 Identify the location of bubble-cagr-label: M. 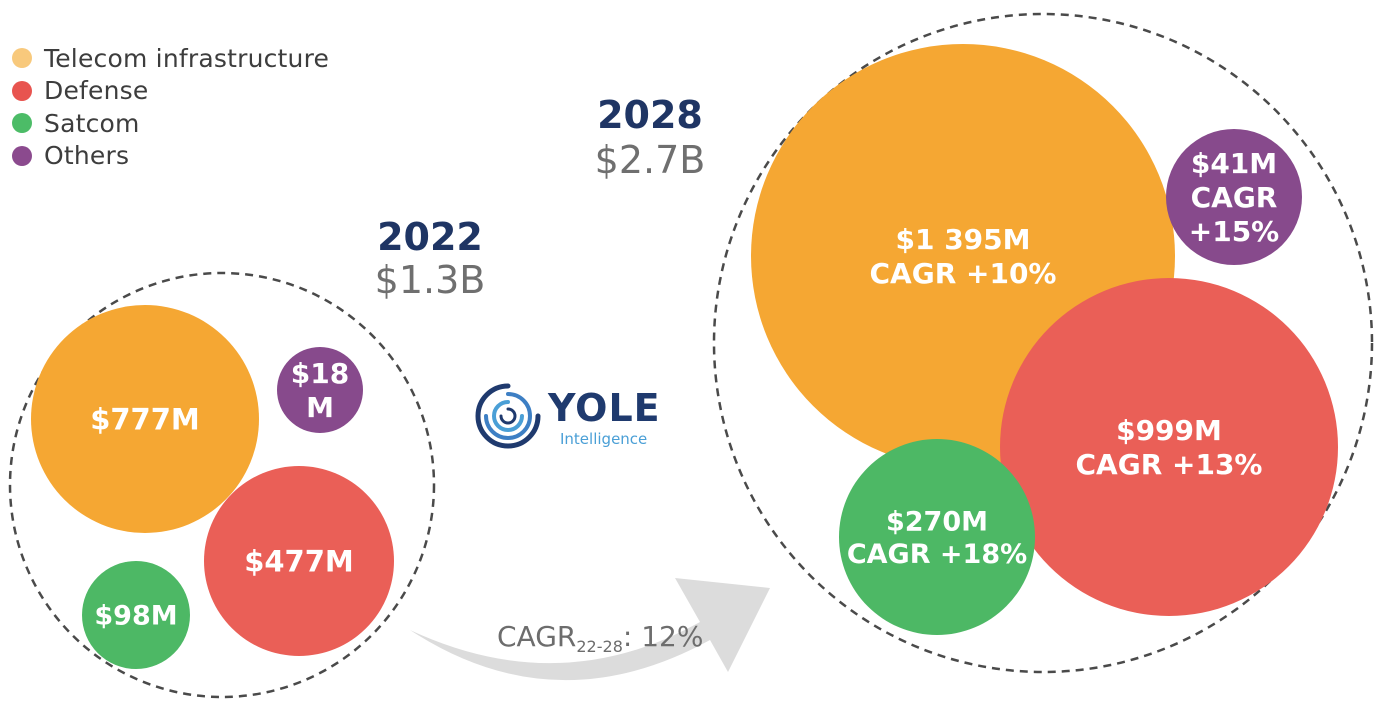
(320, 407).